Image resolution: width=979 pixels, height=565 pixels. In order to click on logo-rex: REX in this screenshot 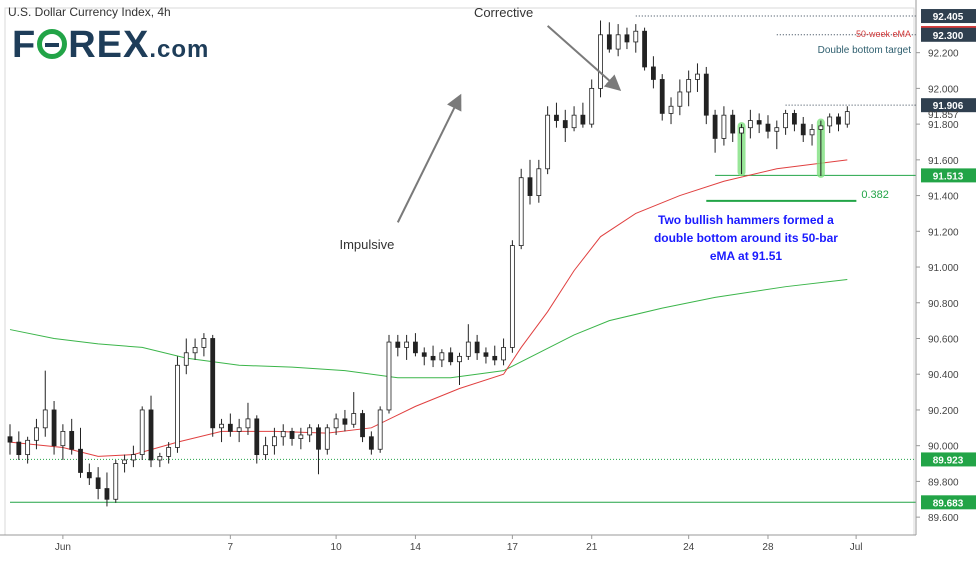, I will do `click(109, 45)`.